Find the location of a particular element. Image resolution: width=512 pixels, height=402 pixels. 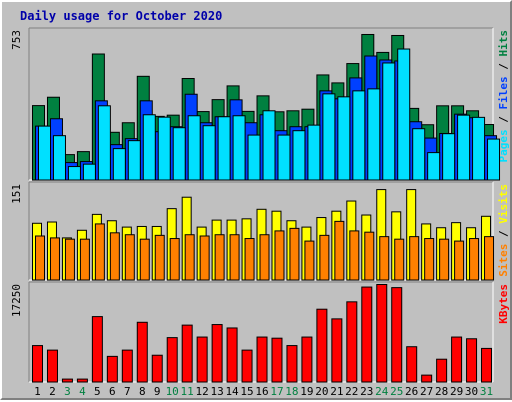

x-tick-label-day-7: 7 is located at coordinates (127, 391).